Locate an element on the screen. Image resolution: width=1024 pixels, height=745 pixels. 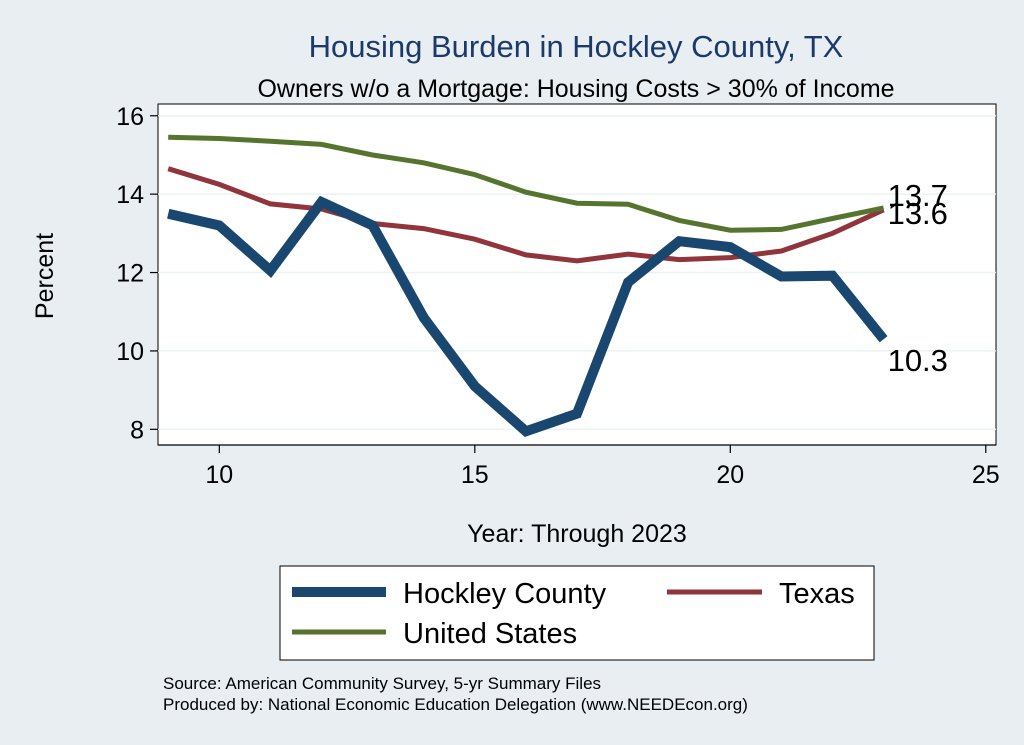
x-tick-label: 10 is located at coordinates (219, 475).